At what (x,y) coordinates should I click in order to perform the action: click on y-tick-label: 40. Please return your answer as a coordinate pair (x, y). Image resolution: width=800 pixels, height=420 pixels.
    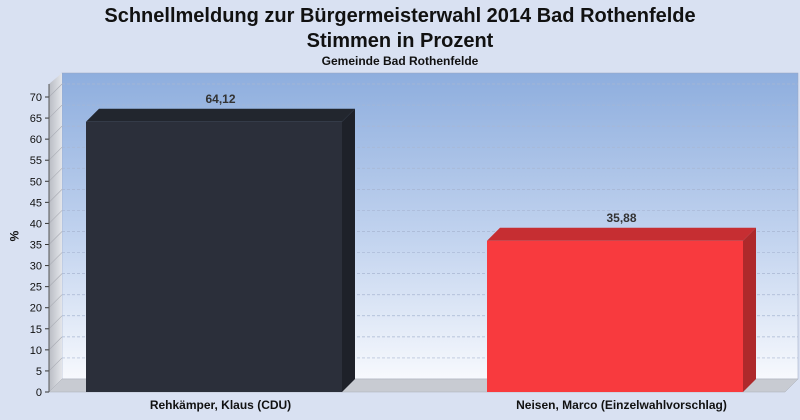
    Looking at the image, I should click on (36, 224).